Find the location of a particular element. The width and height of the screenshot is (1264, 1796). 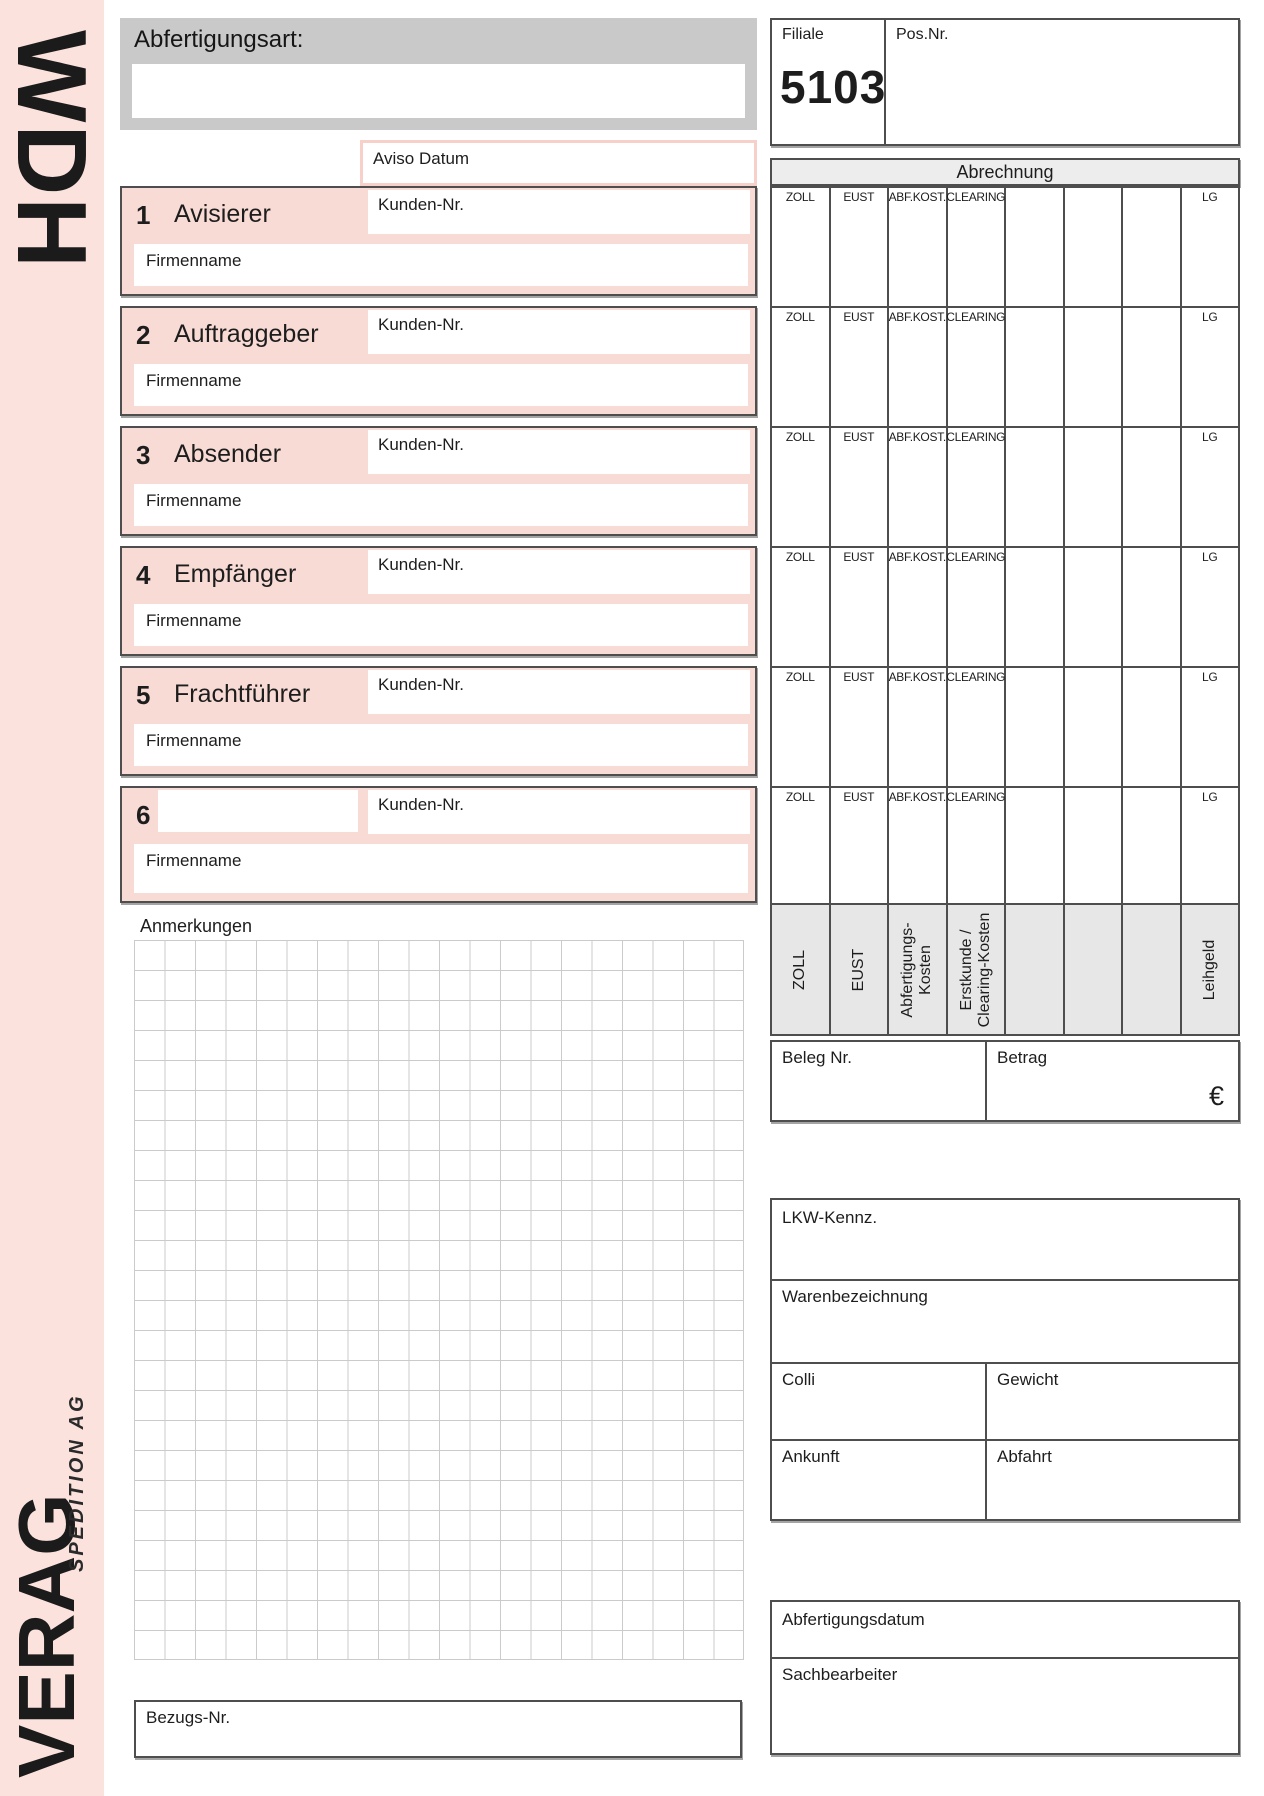

rotated-label-cell: ZOLL is located at coordinates (801, 969).